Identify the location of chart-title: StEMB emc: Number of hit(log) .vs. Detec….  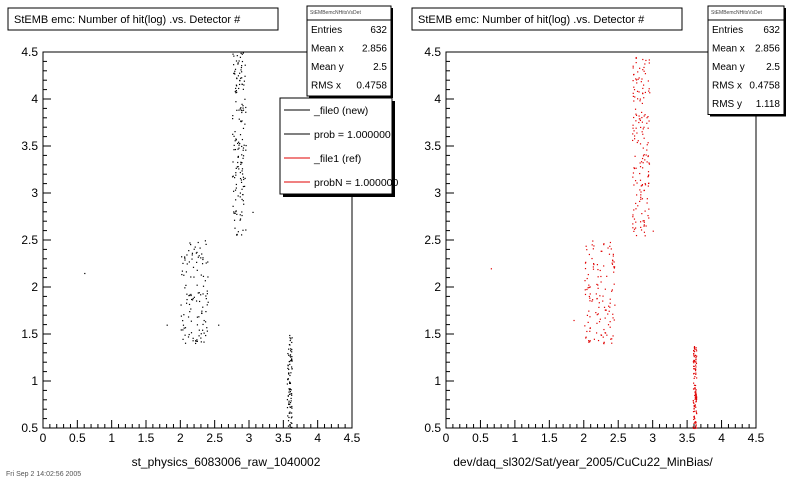
(531, 20).